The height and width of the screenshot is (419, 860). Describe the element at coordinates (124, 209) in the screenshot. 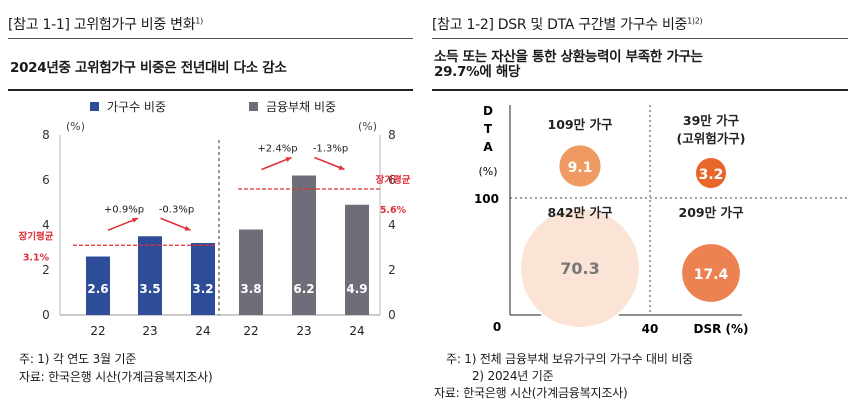

I see `change-label: +0.9%p` at that location.